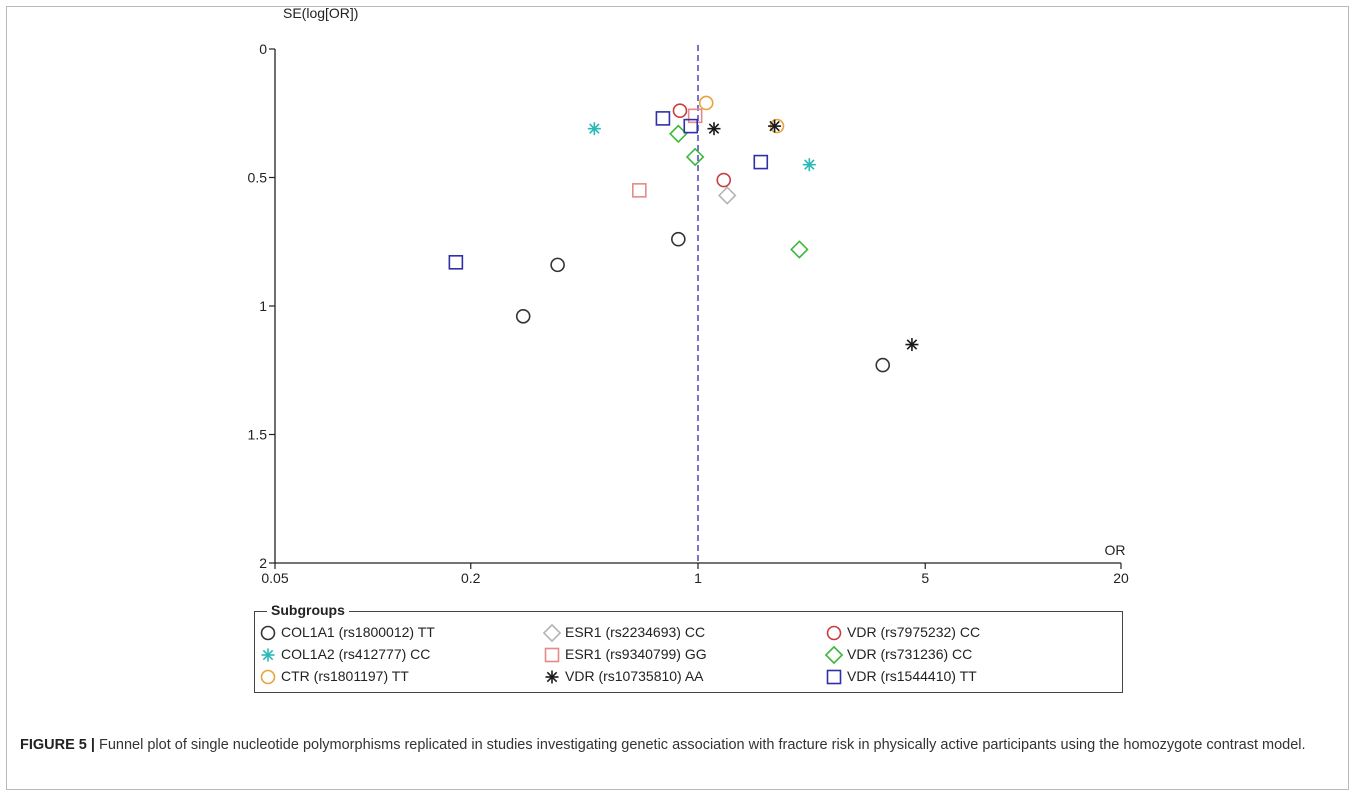 Image resolution: width=1355 pixels, height=796 pixels. What do you see at coordinates (258, 178) in the screenshot?
I see `y-tick-label: 0.5` at bounding box center [258, 178].